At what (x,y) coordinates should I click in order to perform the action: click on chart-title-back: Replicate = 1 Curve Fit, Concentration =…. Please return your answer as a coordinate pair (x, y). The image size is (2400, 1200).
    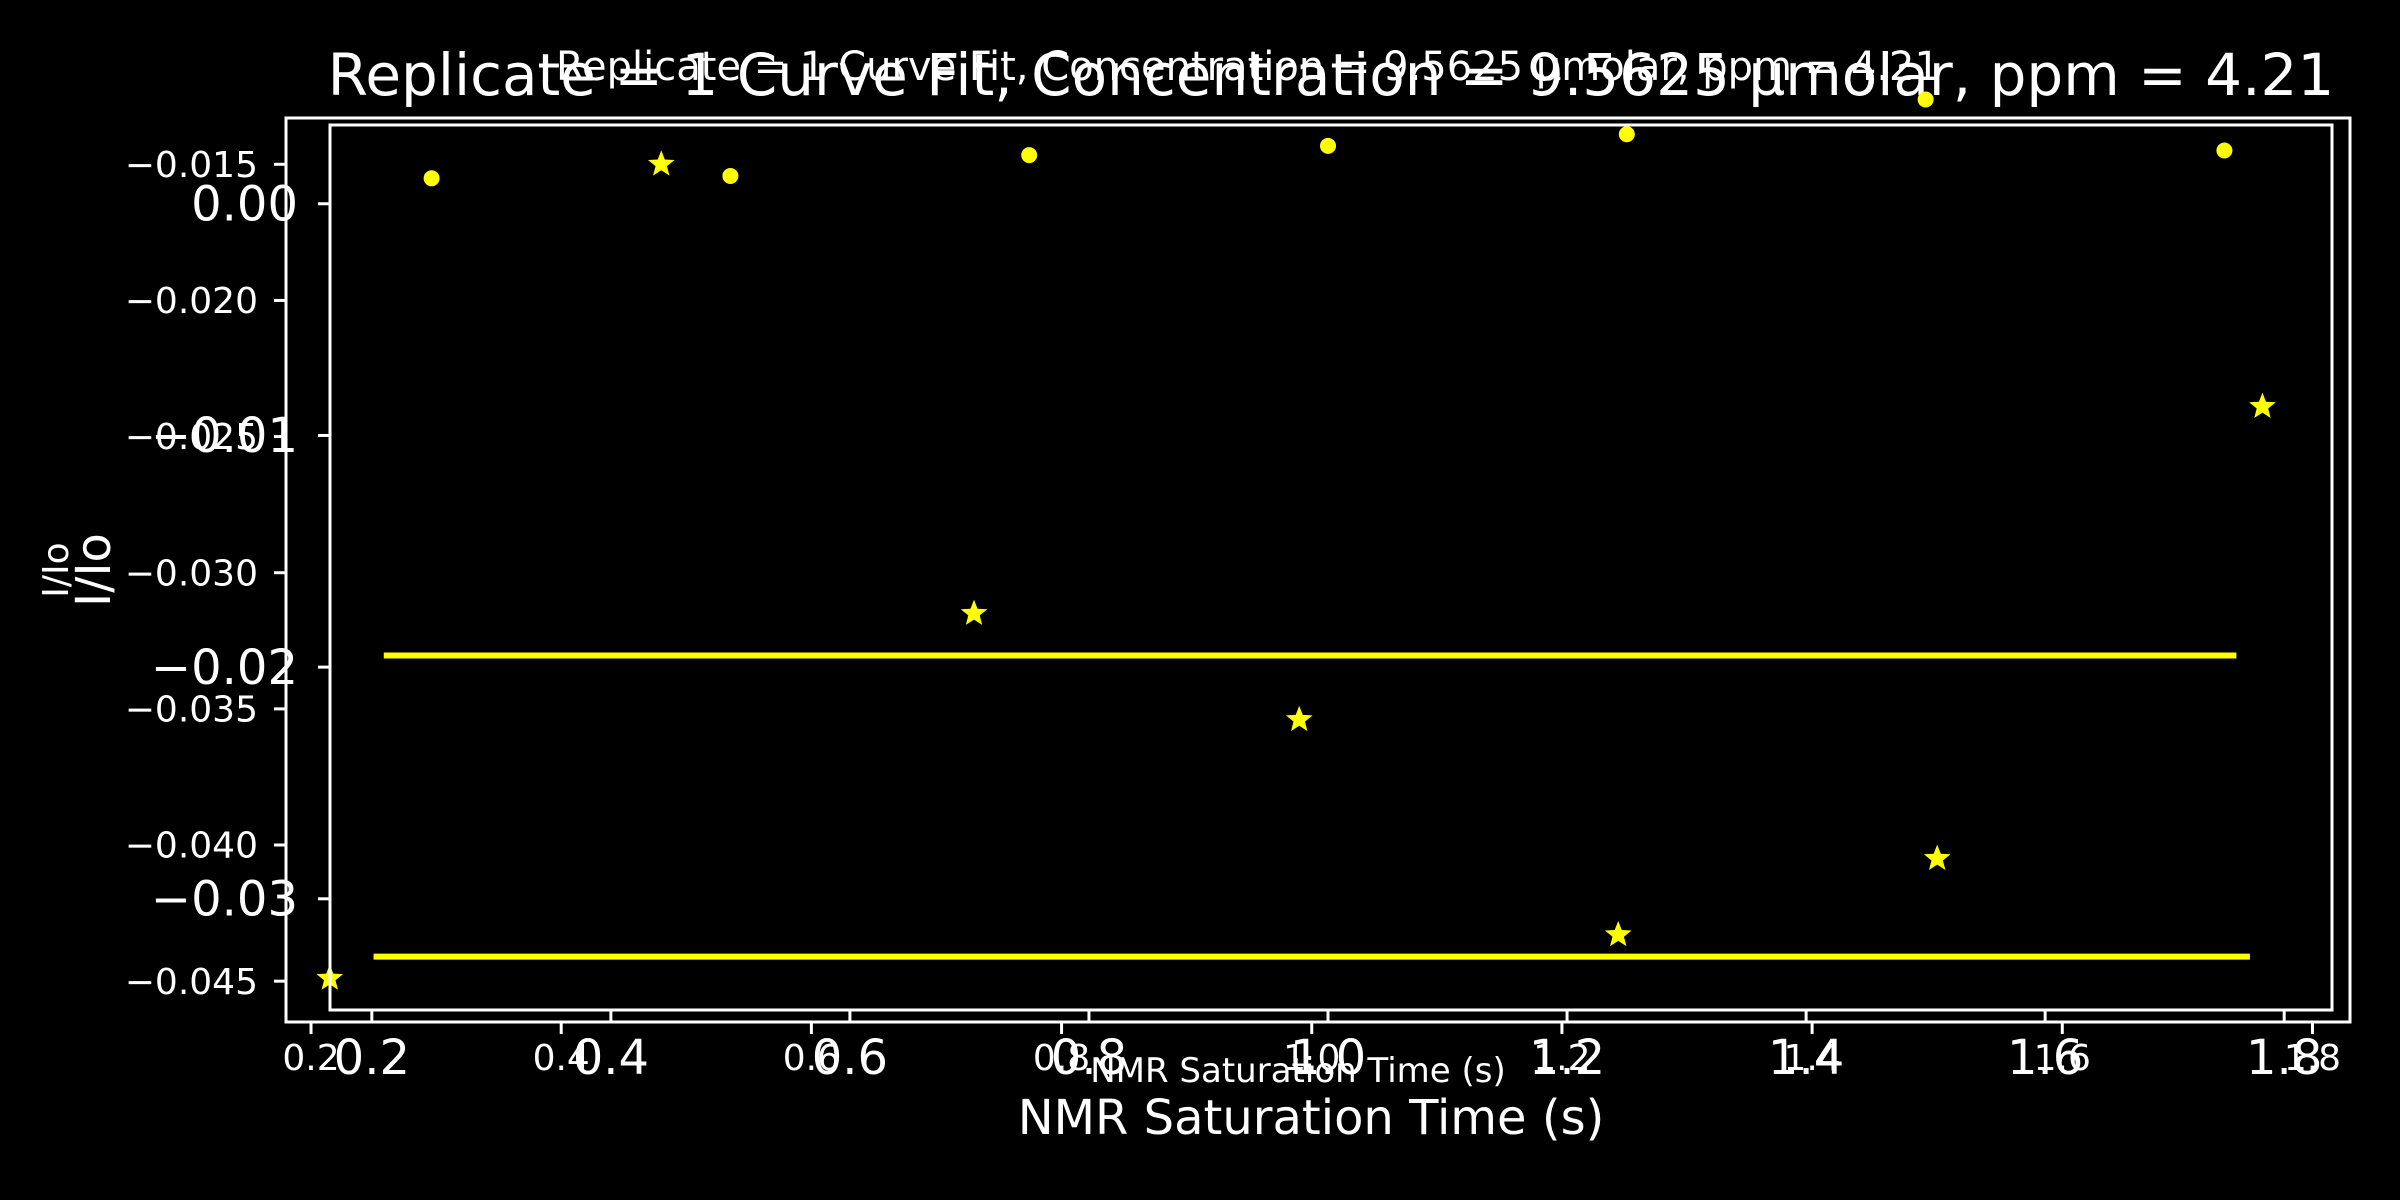
    Looking at the image, I should click on (1248, 67).